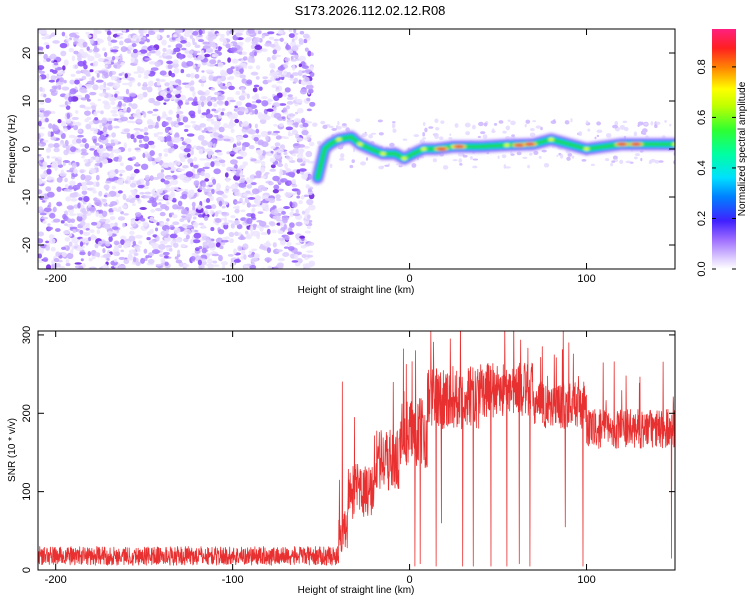  What do you see at coordinates (56, 279) in the screenshot?
I see `spectrogram-xtick-label: -200` at bounding box center [56, 279].